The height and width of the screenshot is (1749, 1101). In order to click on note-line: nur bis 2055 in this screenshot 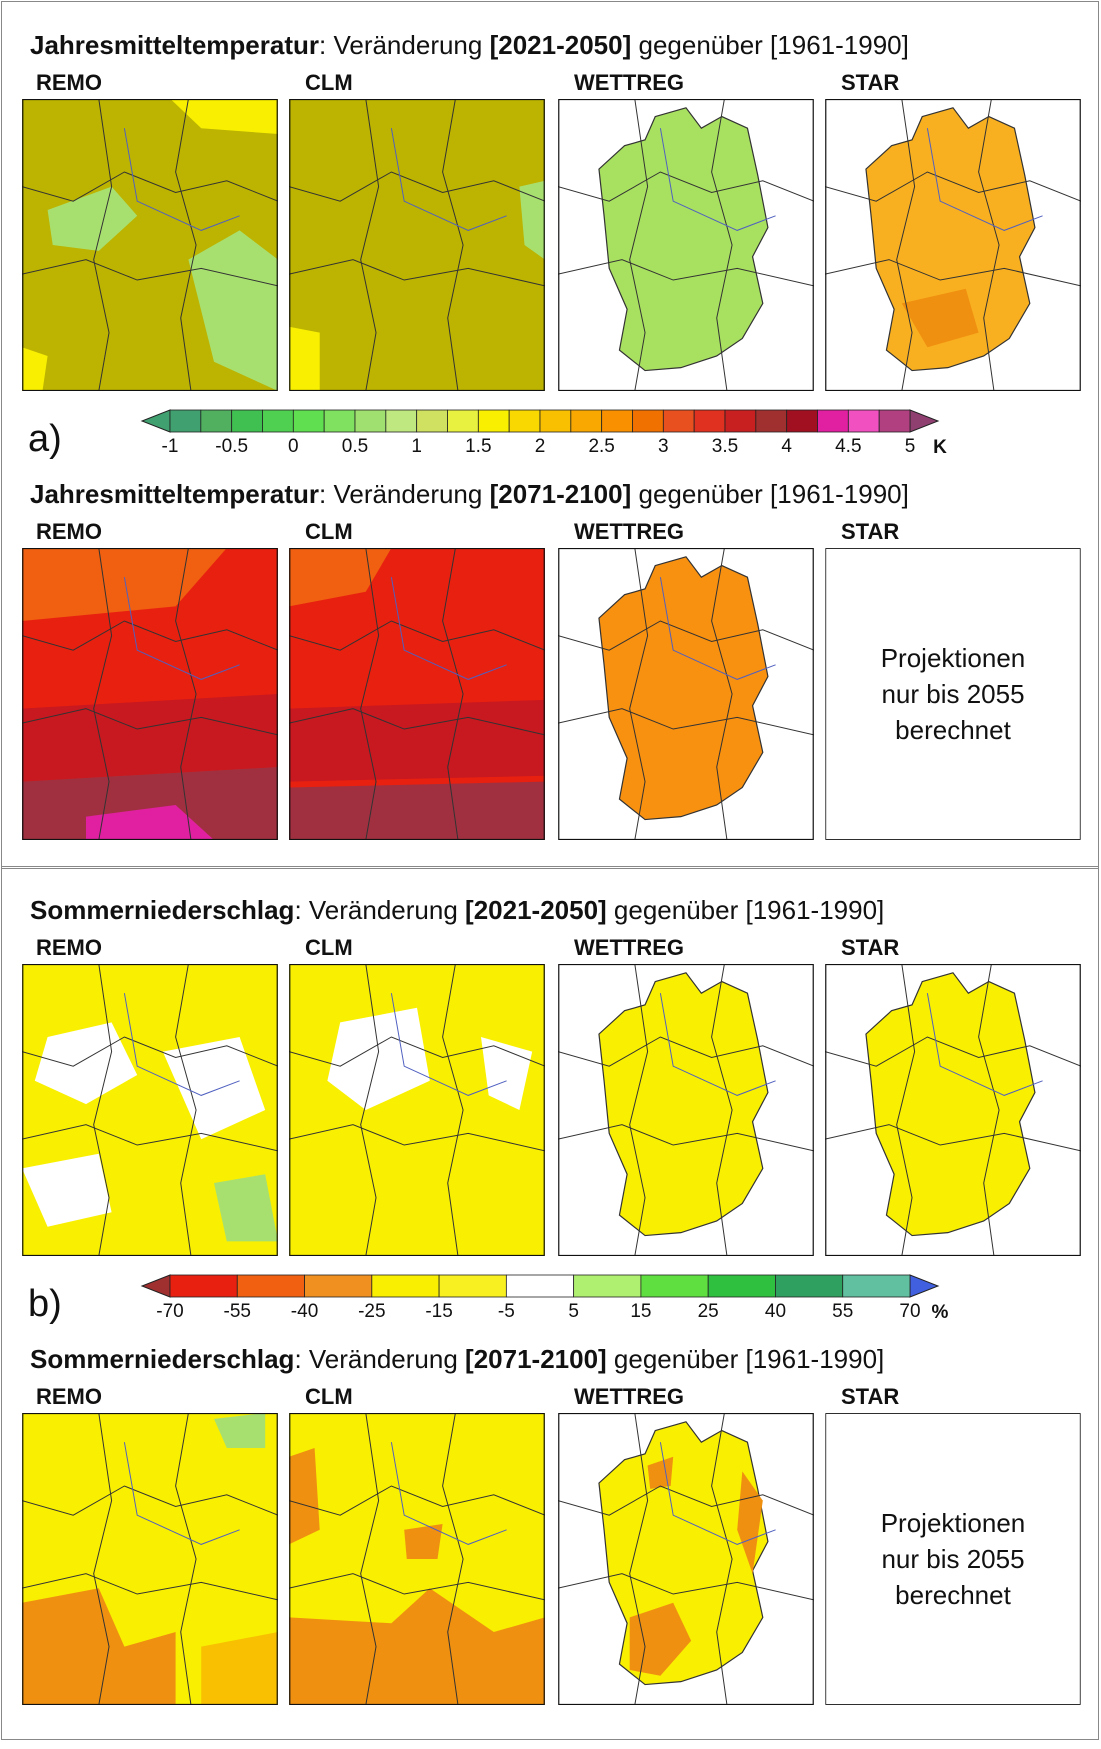, I will do `click(953, 1559)`.